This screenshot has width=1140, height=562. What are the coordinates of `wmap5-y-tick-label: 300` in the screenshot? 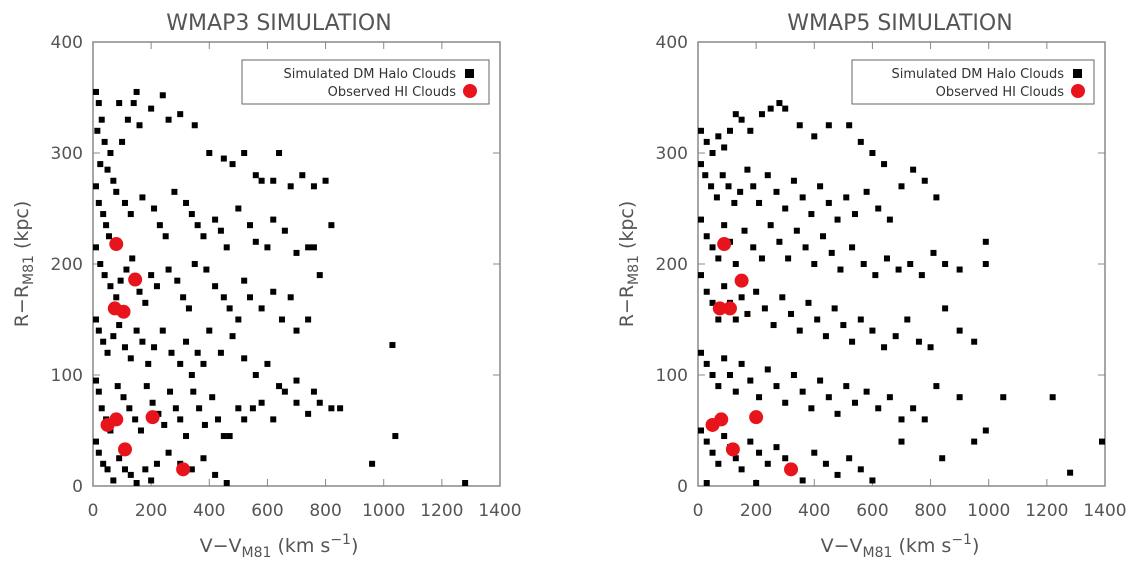 It's located at (672, 154).